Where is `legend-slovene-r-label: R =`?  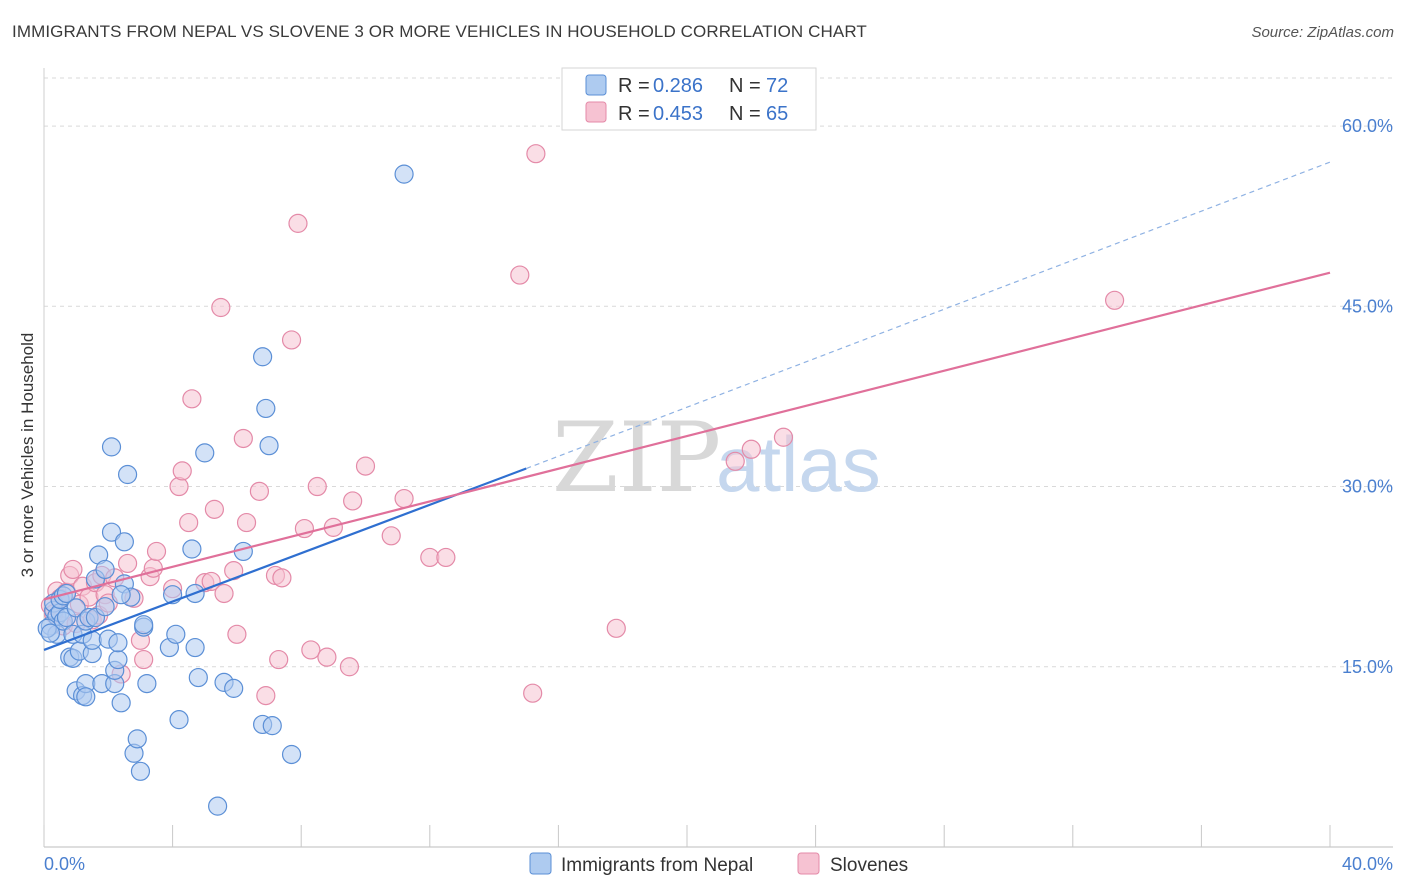 legend-slovene-r-label: R = is located at coordinates (634, 114).